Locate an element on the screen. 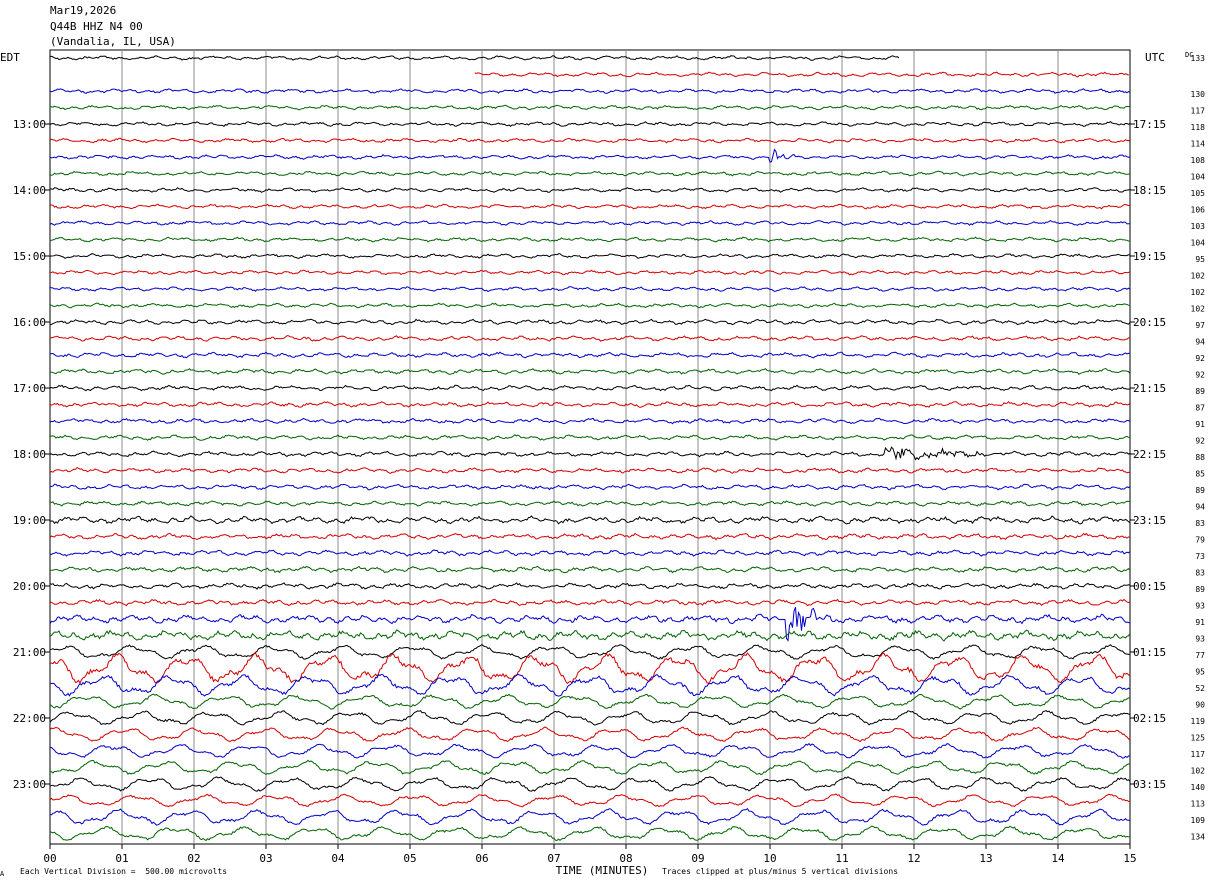 The image size is (1210, 886). dc-offset-label: 130 is located at coordinates (1198, 94).